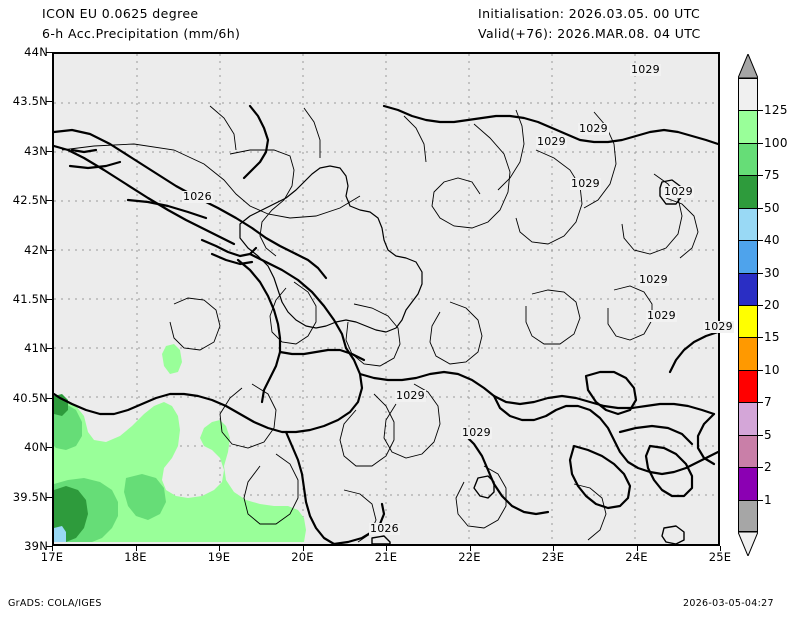 The width and height of the screenshot is (800, 618). What do you see at coordinates (469, 557) in the screenshot?
I see `x-axis-tick-label: 22E` at bounding box center [469, 557].